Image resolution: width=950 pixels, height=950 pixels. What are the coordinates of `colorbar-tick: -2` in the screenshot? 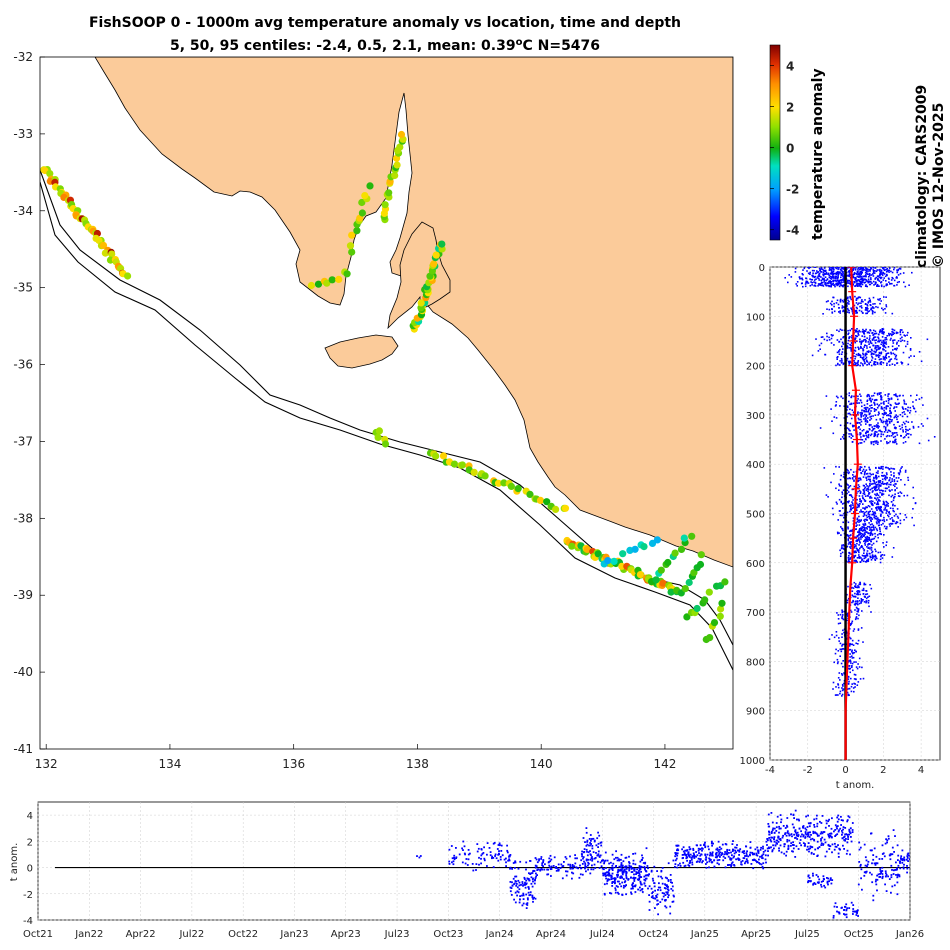 It's located at (792, 190).